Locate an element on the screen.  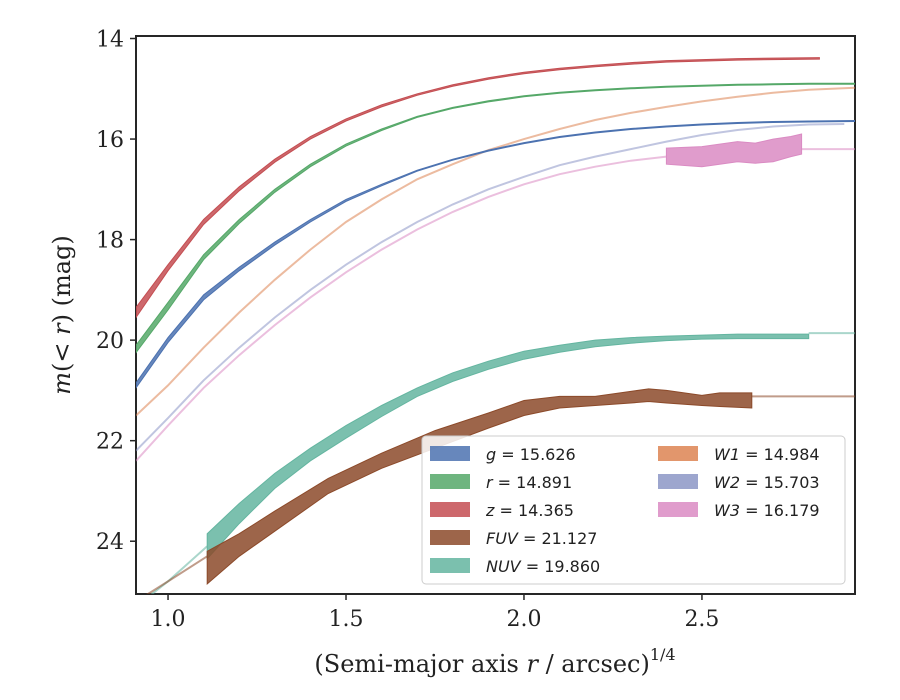
legend-label-value: = 14.891 is located at coordinates (533, 482).